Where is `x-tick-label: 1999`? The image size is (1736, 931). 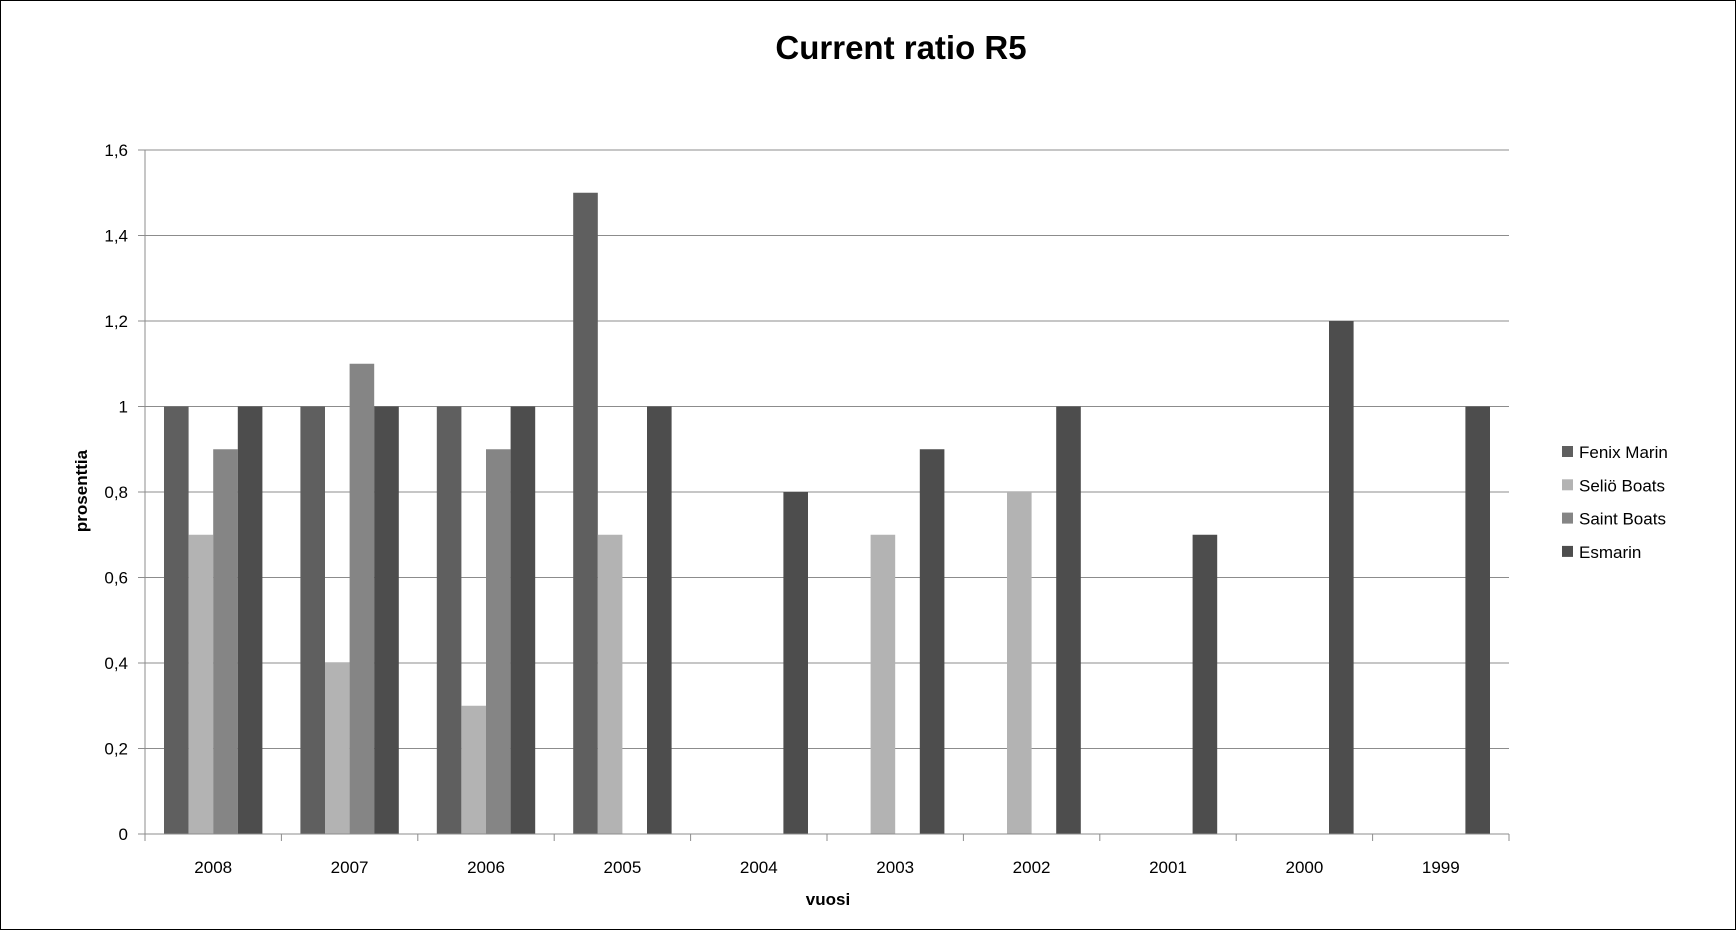 x-tick-label: 1999 is located at coordinates (1441, 867).